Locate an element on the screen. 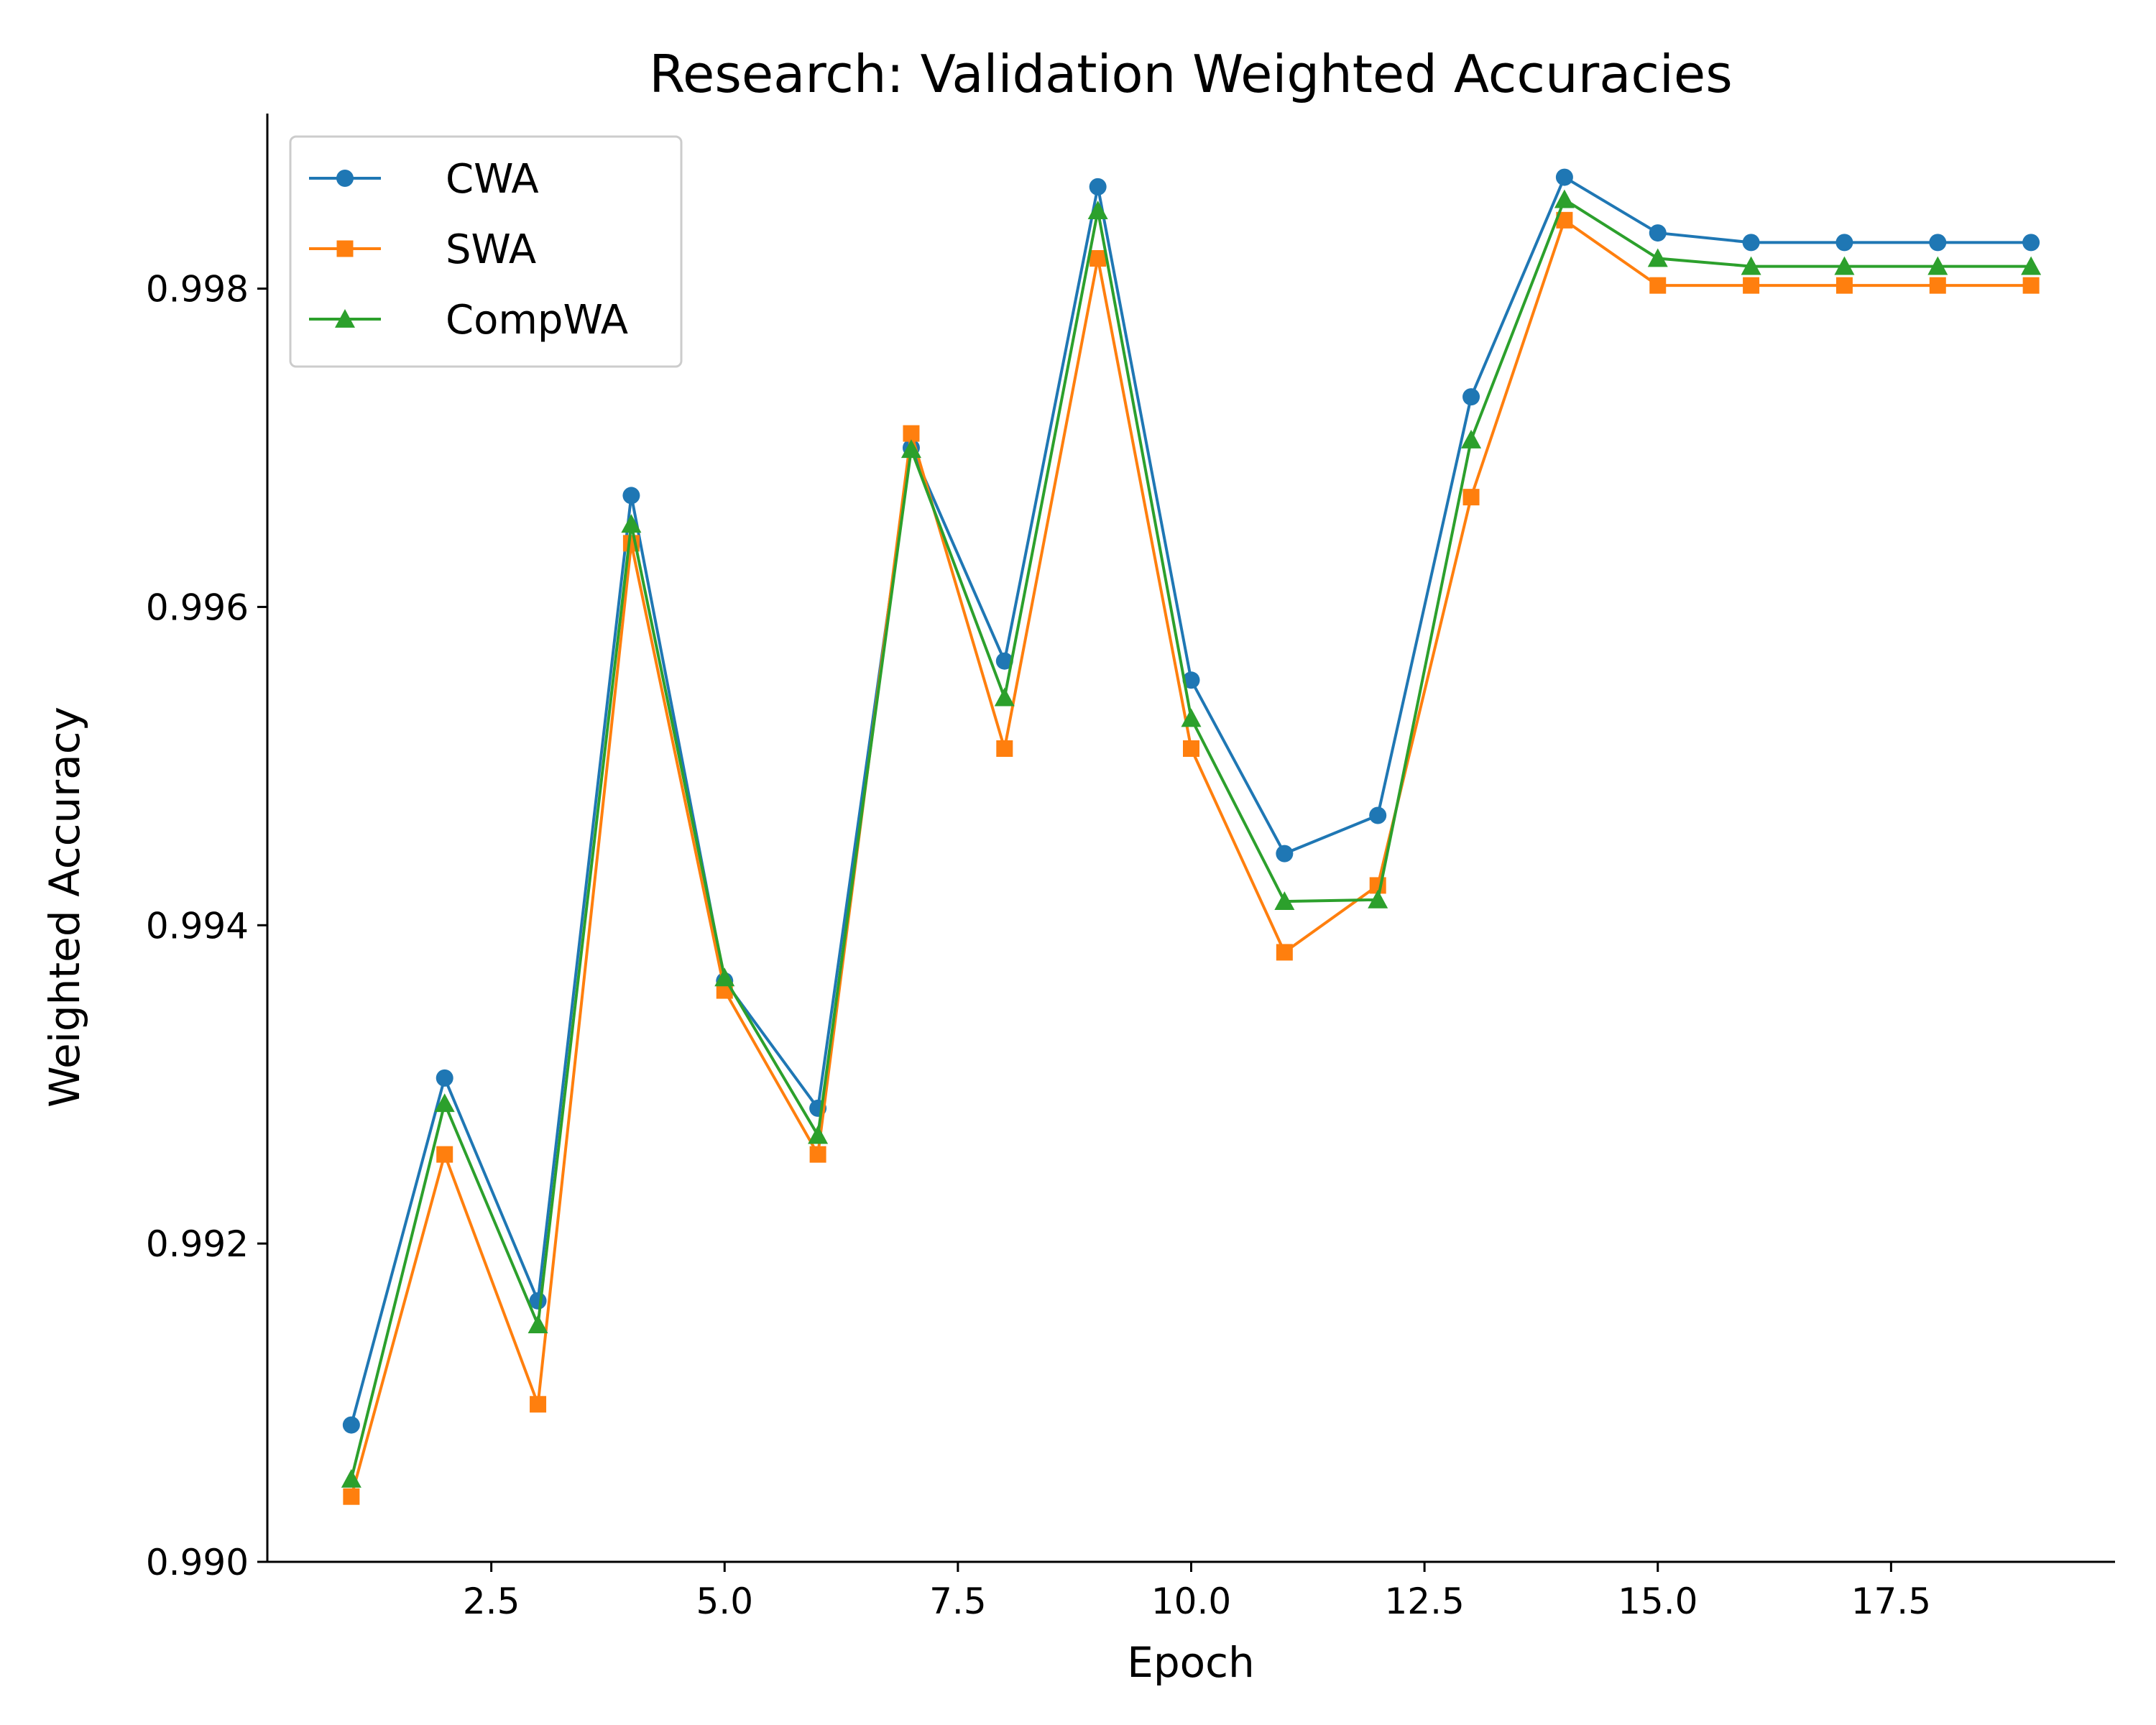 This screenshot has width=2156, height=1725. x-tick-label: 17.5 is located at coordinates (1891, 1601).